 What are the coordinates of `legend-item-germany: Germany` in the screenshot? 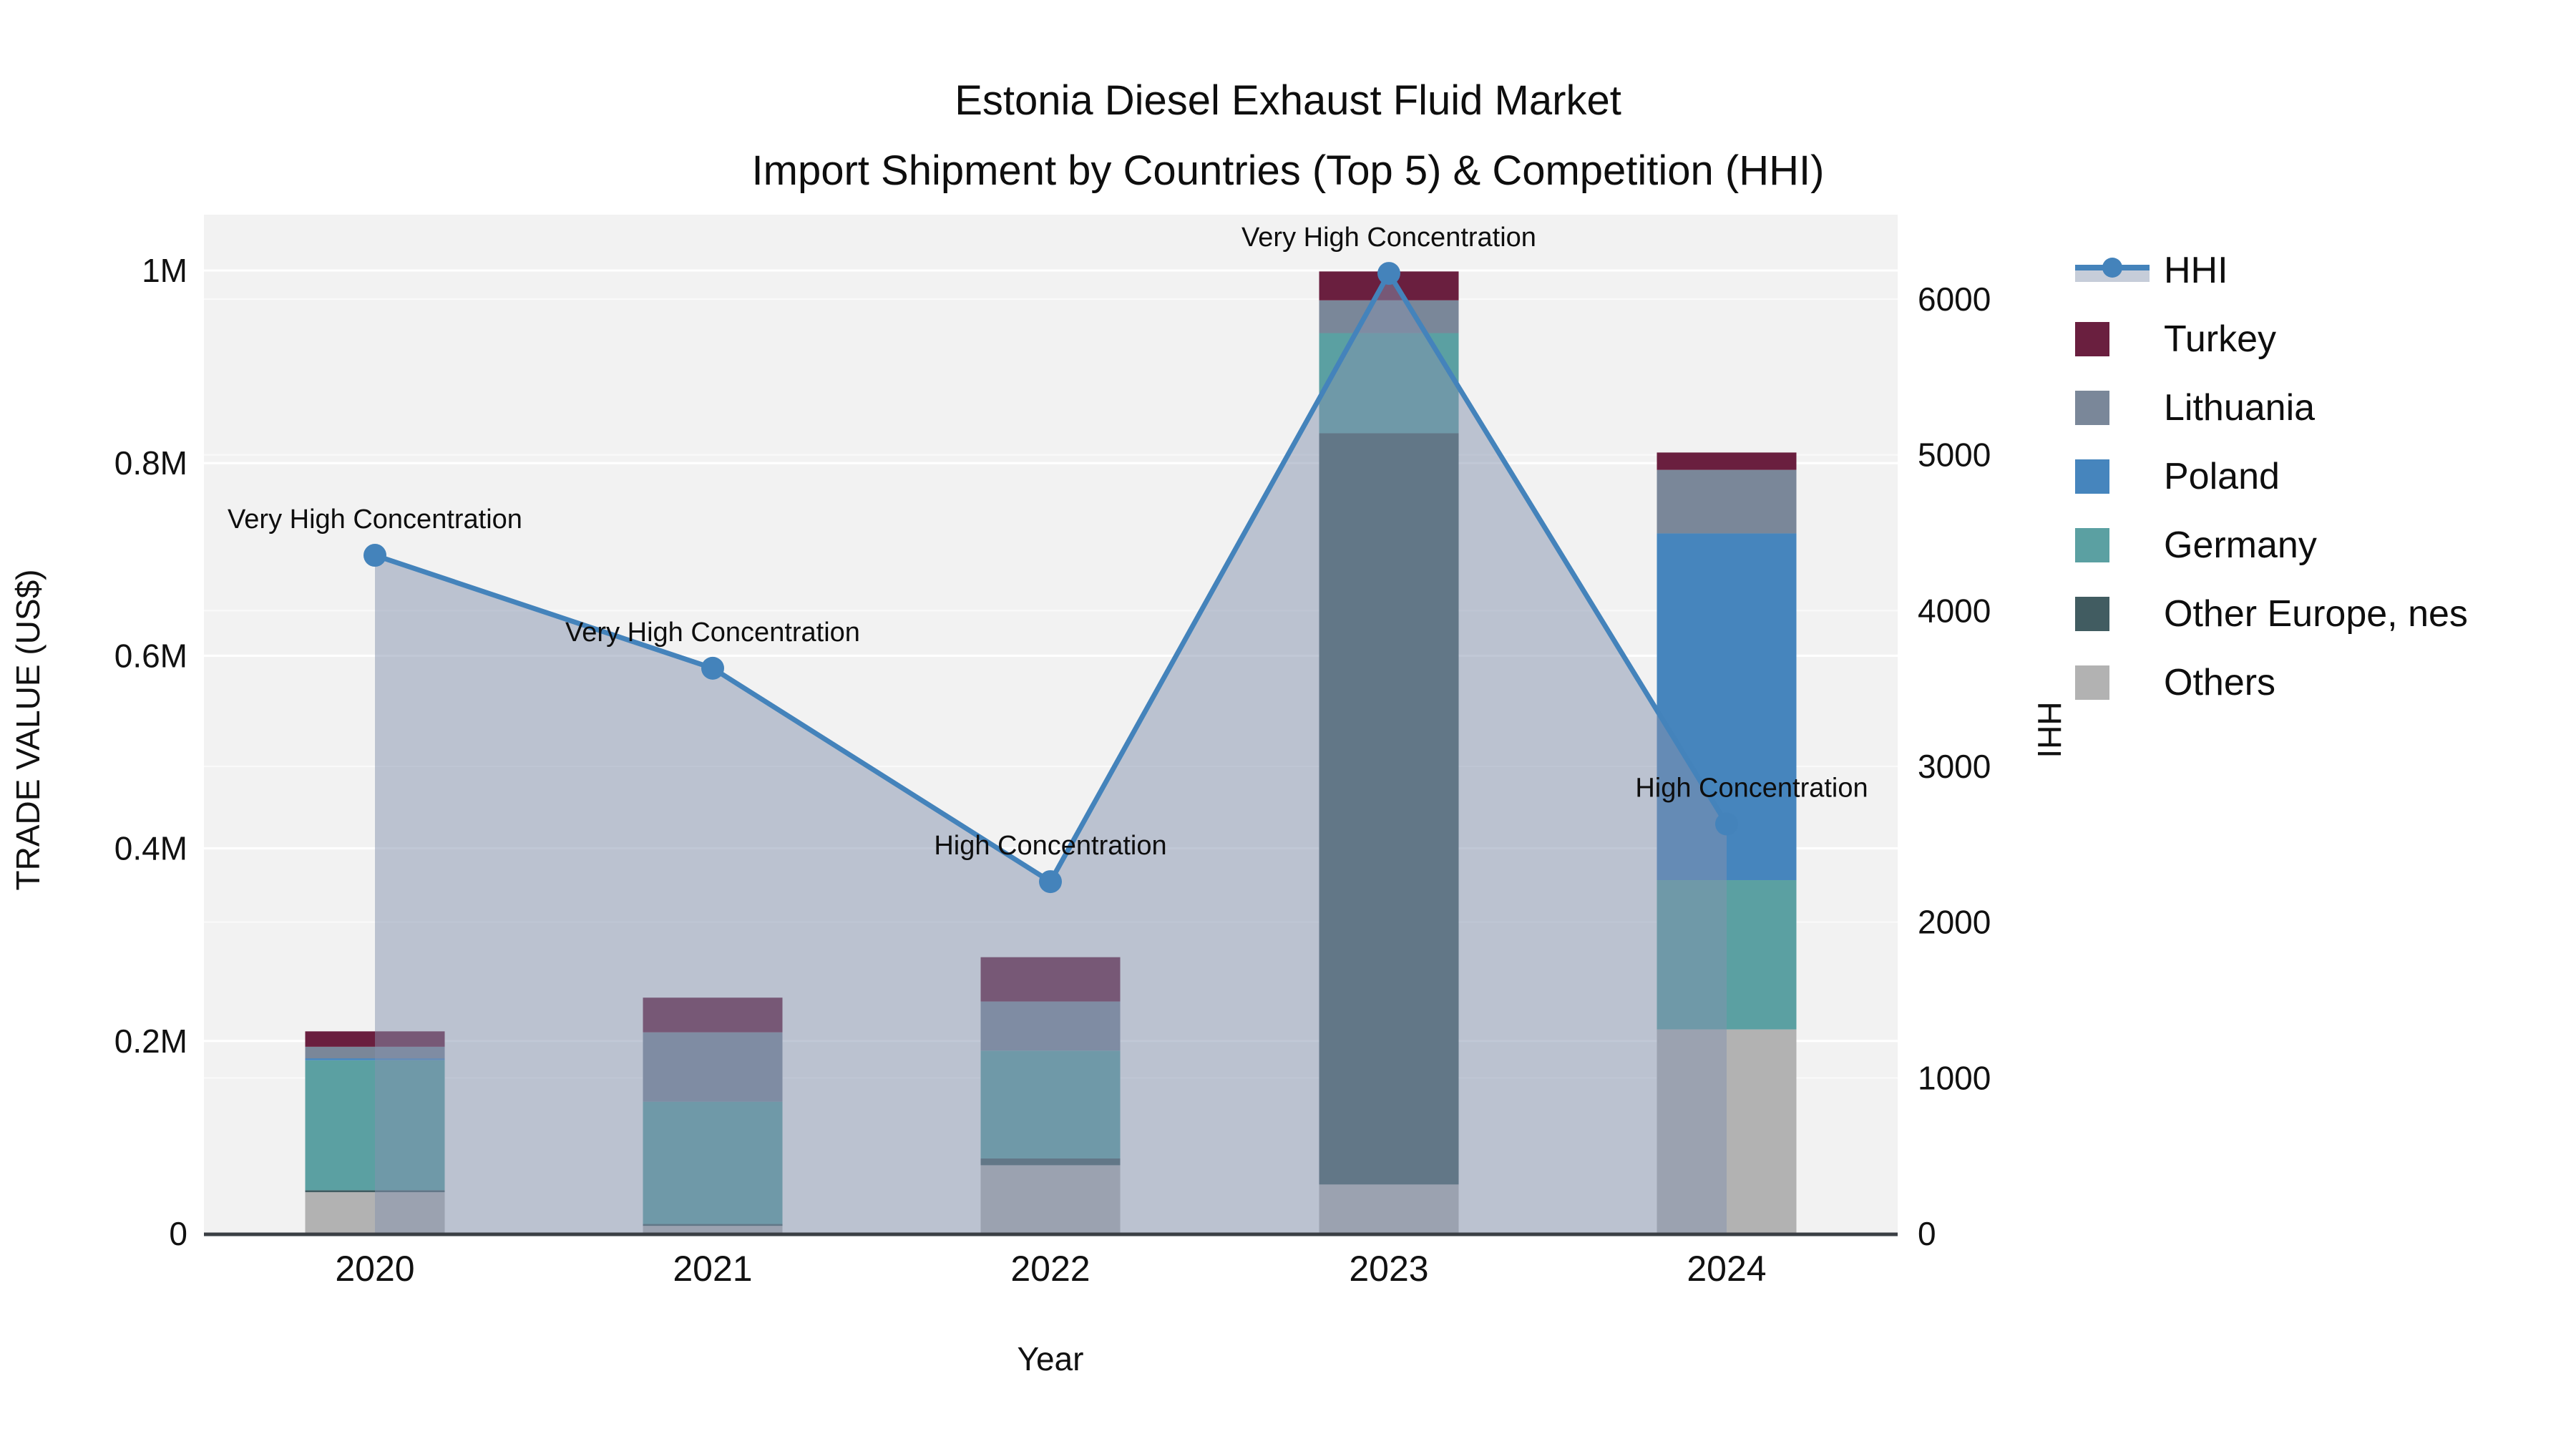 It's located at (2271, 545).